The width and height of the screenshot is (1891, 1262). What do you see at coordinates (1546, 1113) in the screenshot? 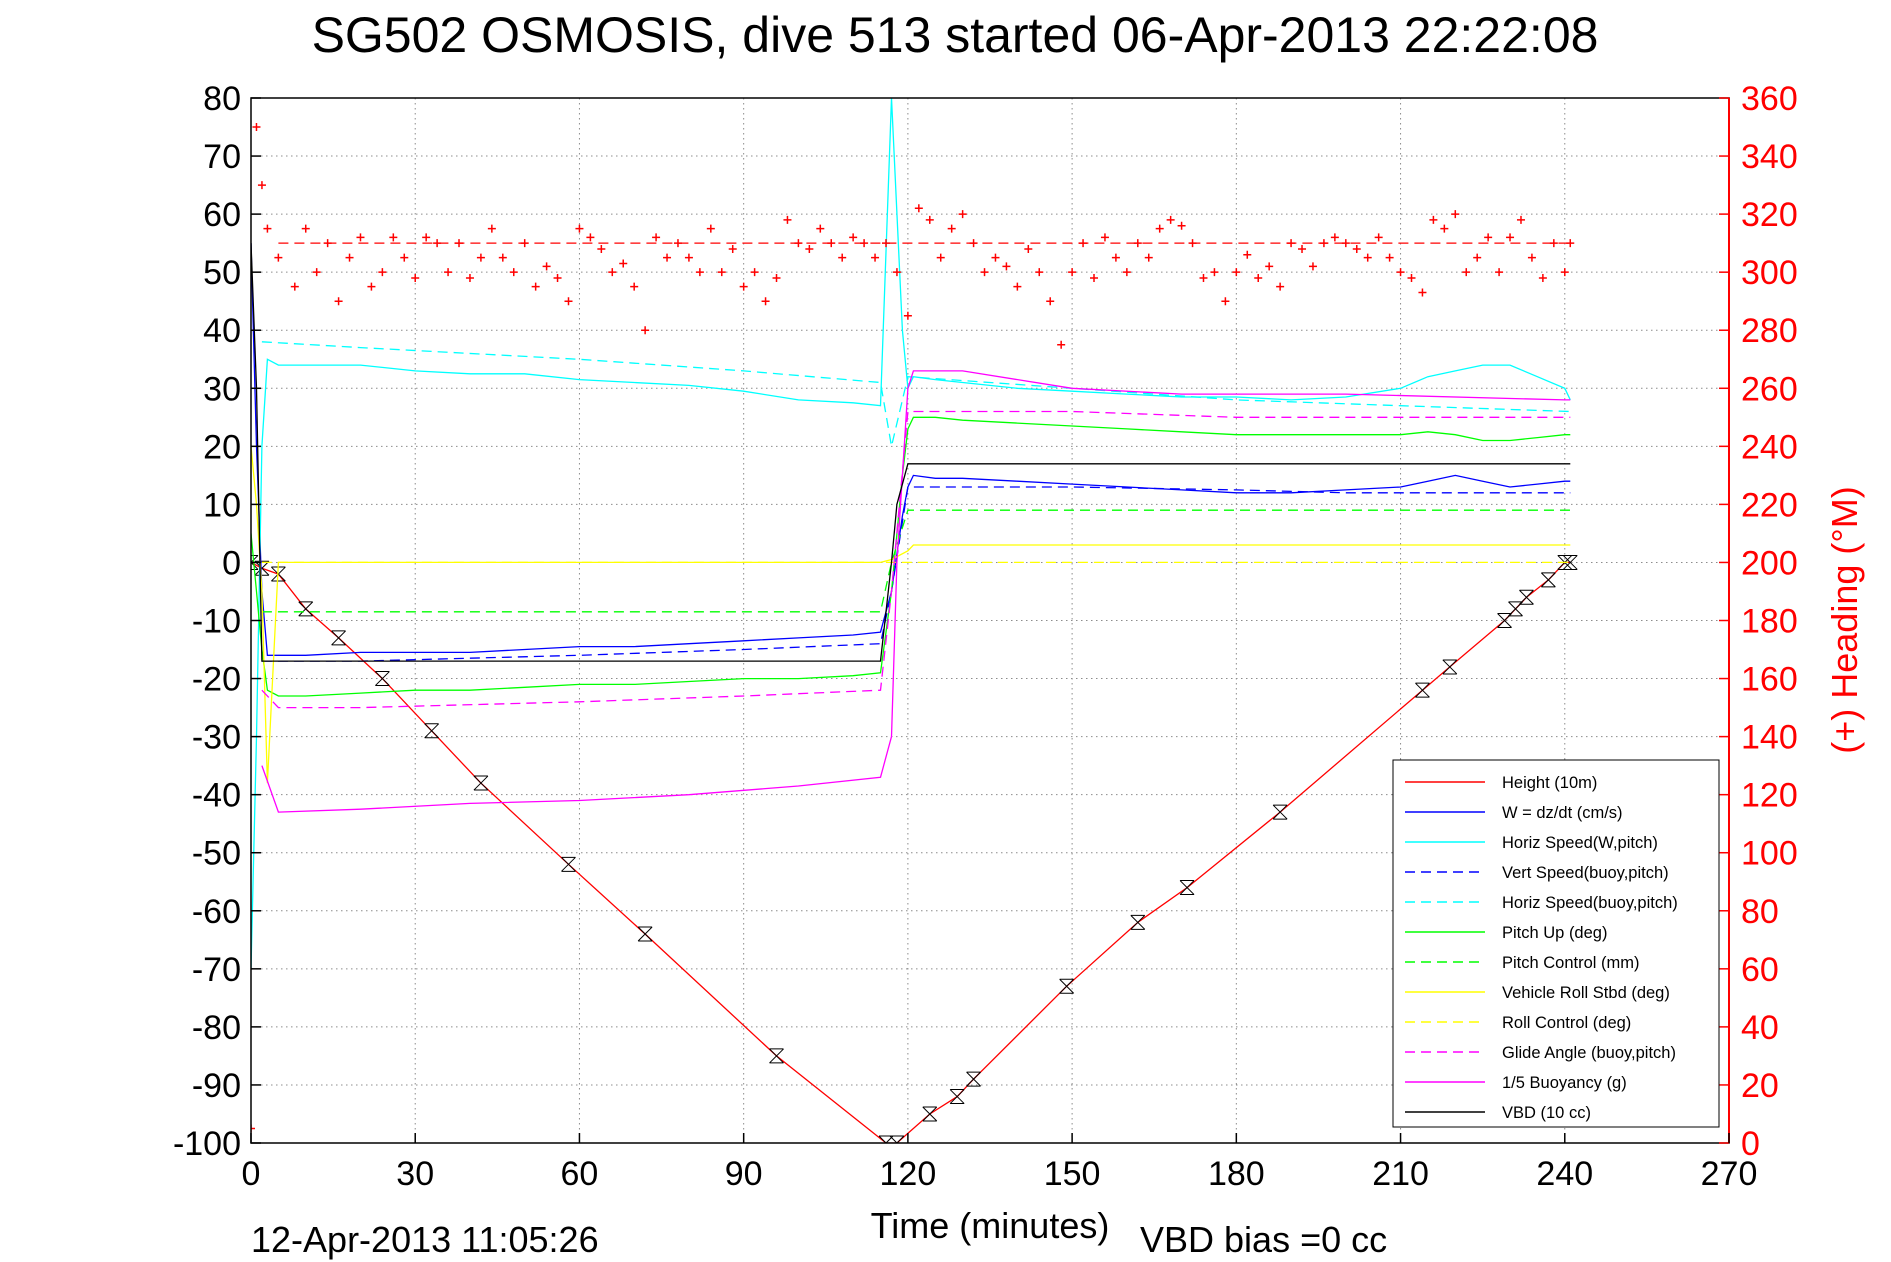
I see `legend-label: VBD (10 cc)` at bounding box center [1546, 1113].